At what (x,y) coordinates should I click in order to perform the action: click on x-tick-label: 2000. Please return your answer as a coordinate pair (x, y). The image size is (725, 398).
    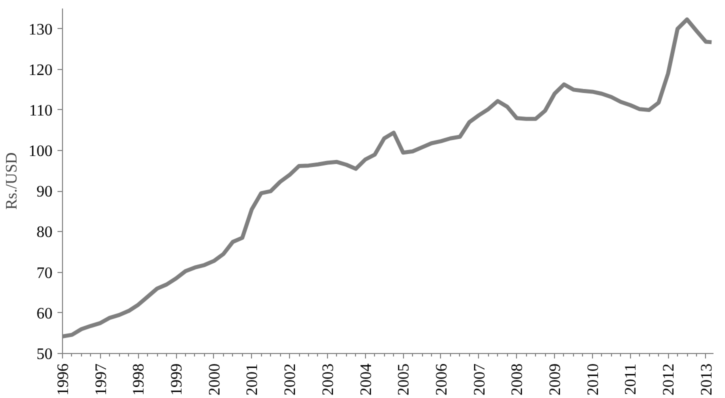
    Looking at the image, I should click on (215, 380).